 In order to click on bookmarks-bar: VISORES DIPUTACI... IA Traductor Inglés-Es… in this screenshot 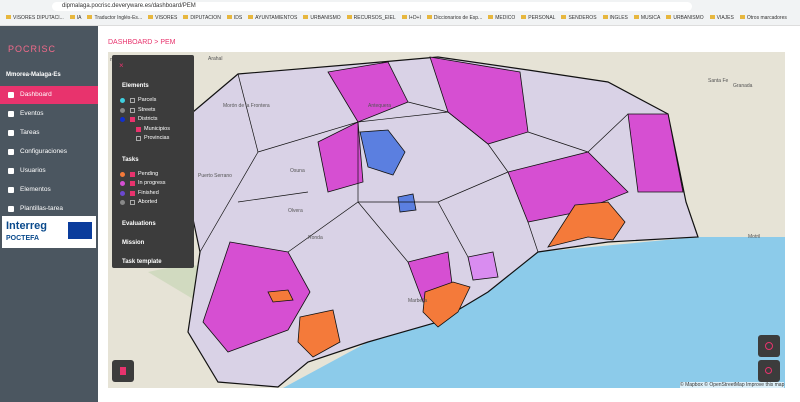, I will do `click(400, 18)`.